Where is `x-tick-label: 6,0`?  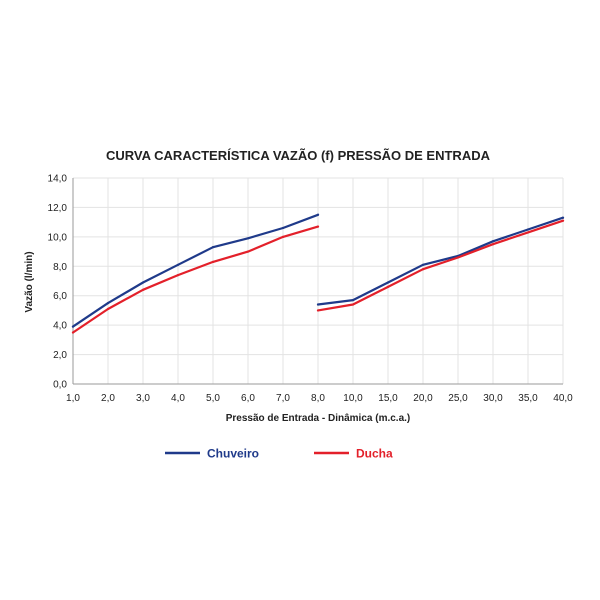
x-tick-label: 6,0 is located at coordinates (248, 398).